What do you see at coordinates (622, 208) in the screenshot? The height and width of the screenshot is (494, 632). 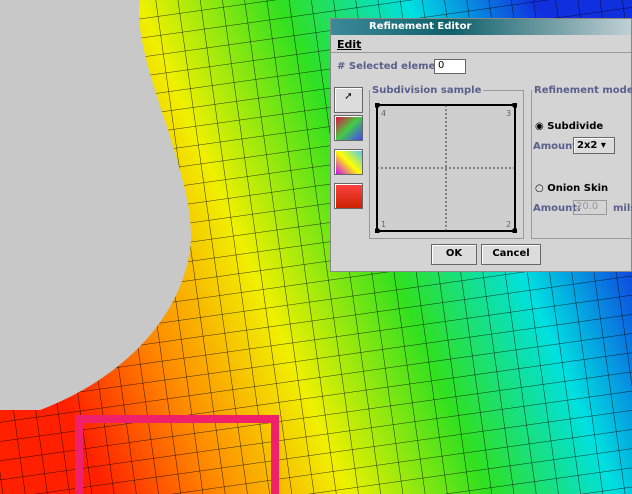 I see `unit: mils` at bounding box center [622, 208].